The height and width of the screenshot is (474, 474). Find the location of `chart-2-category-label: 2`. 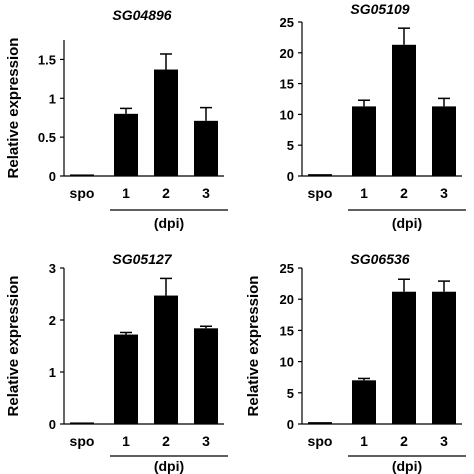

chart-2-category-label: 2 is located at coordinates (166, 441).